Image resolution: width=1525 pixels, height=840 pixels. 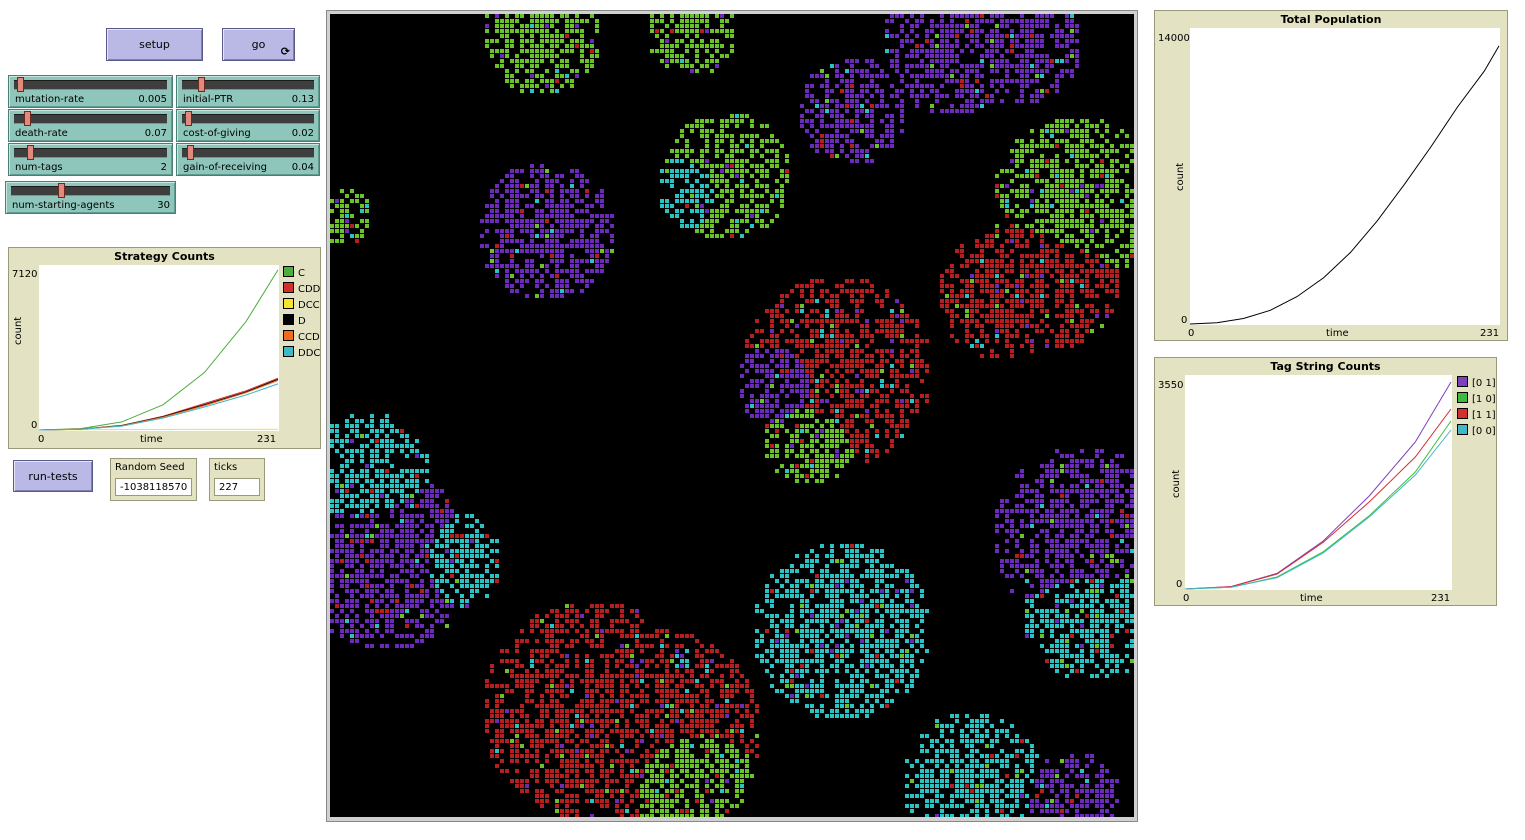 I want to click on setup-button-label: setup, so click(x=154, y=44).